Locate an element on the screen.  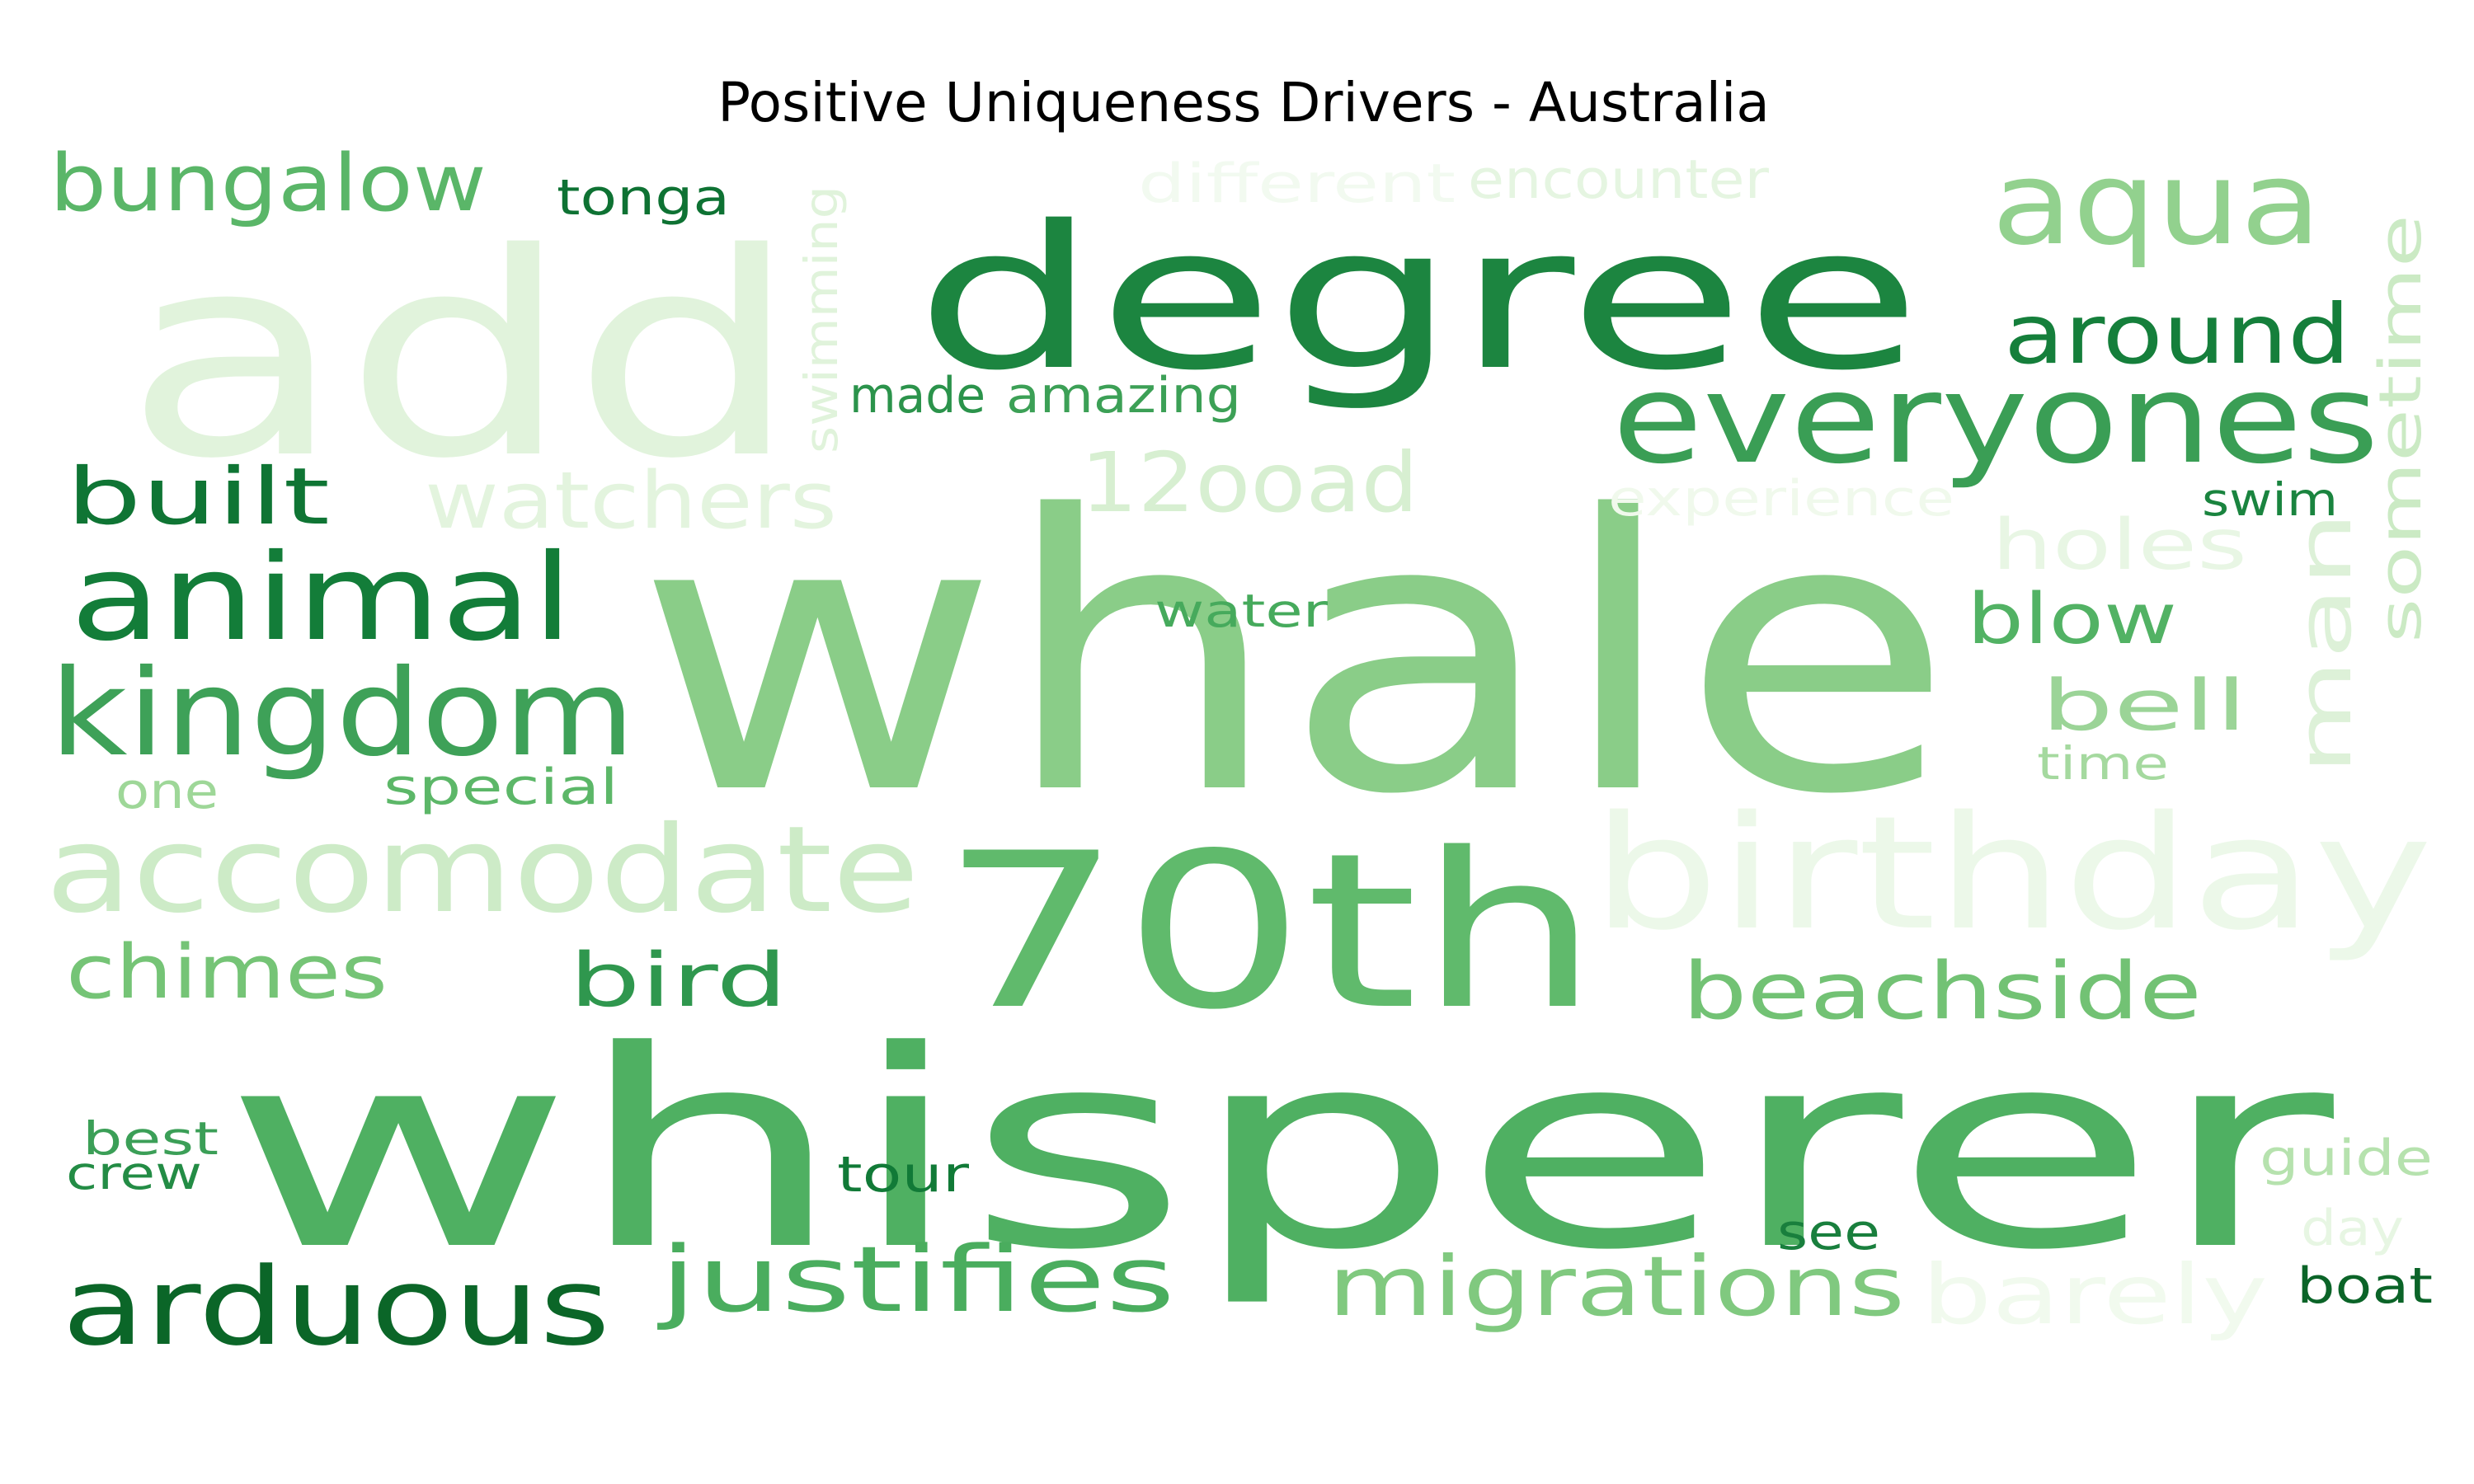
word-accomodate: accomodate is located at coordinates (482, 870).